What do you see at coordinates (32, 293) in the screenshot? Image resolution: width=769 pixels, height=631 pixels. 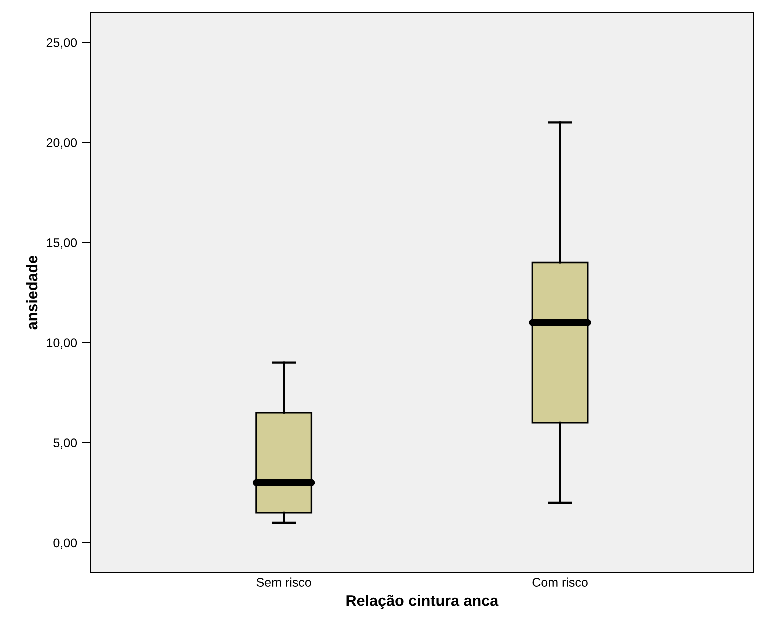 I see `y-axis-title: ansiedade` at bounding box center [32, 293].